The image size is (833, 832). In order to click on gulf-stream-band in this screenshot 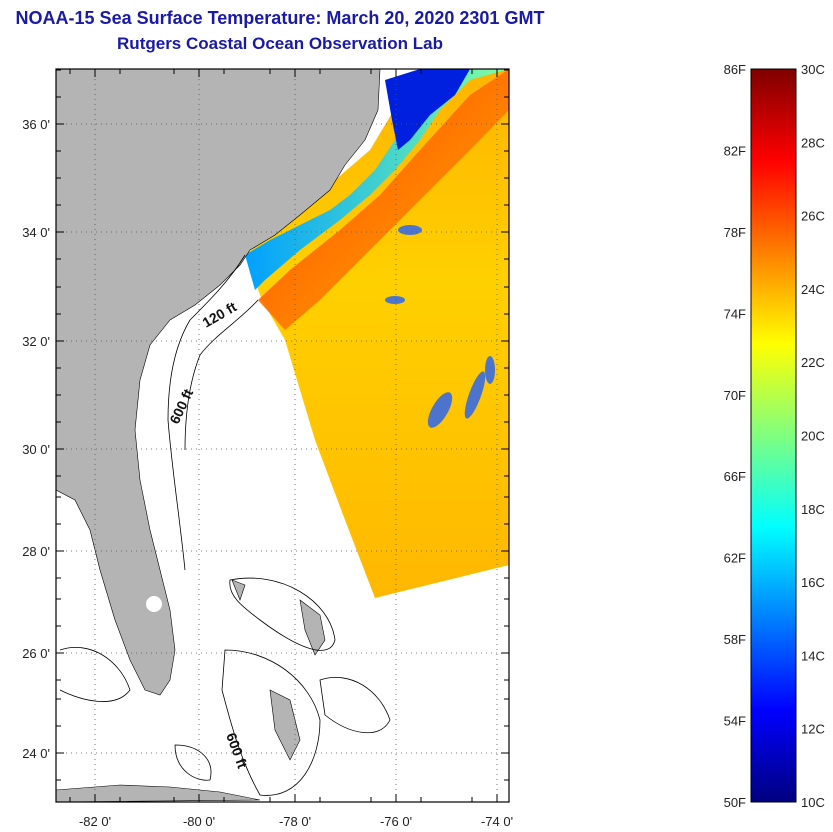, I will do `click(383, 199)`.